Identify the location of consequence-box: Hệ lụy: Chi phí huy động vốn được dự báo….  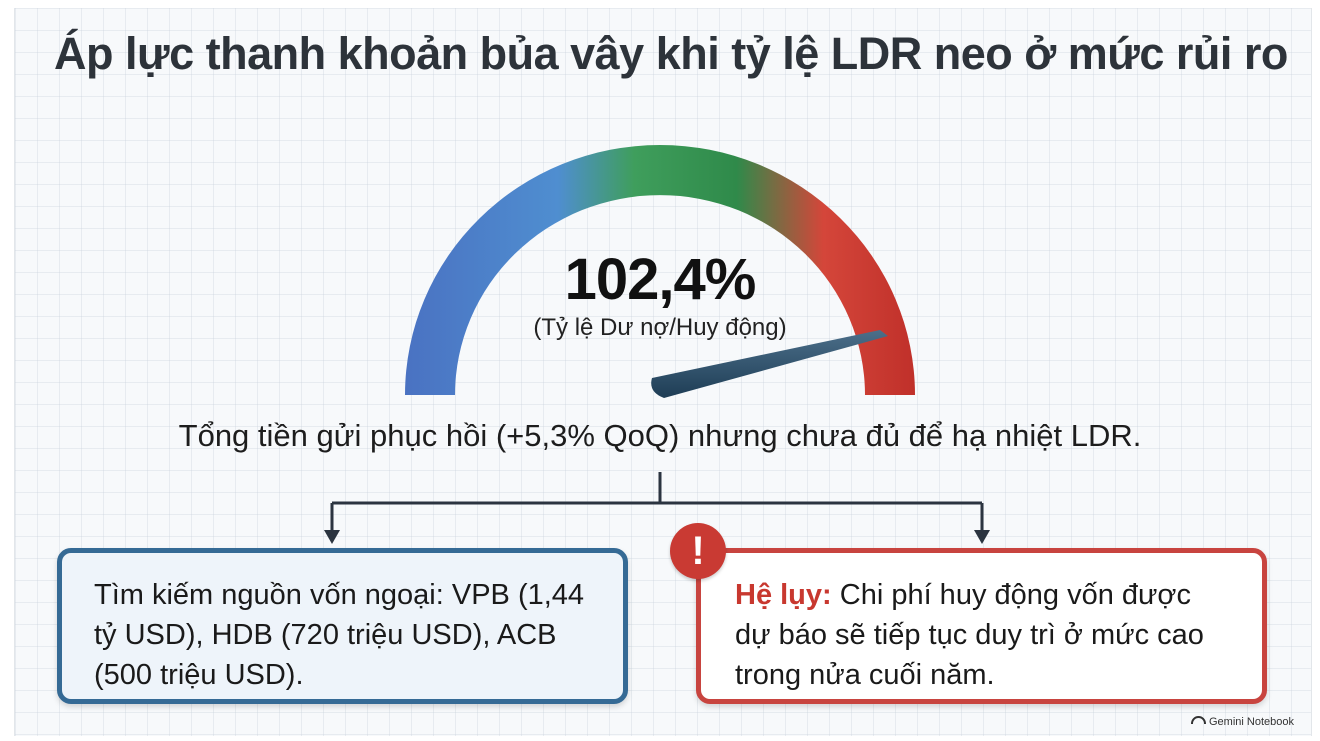
(981, 626).